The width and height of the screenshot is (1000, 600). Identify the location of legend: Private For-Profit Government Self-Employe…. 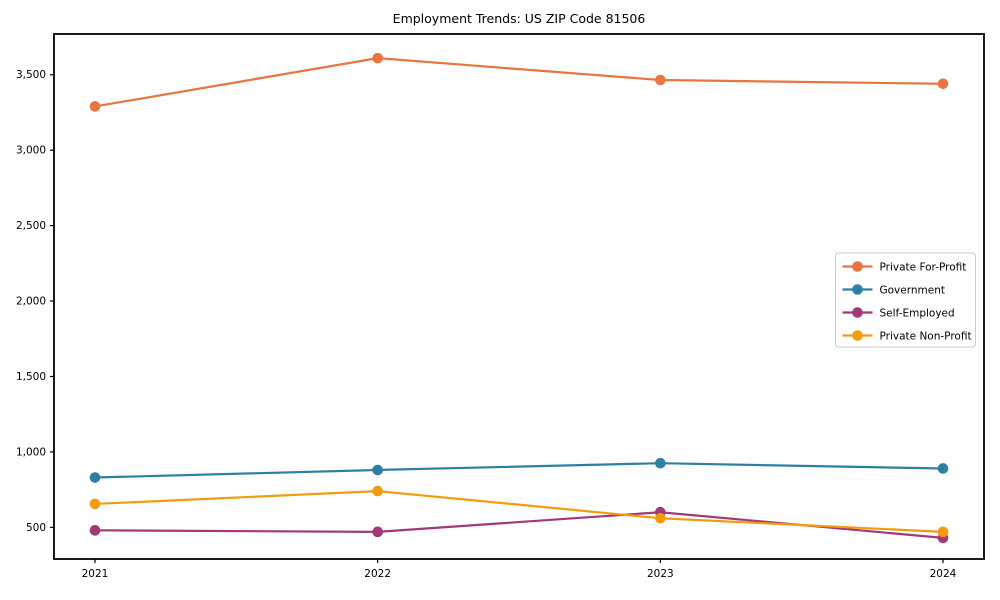
(905, 300).